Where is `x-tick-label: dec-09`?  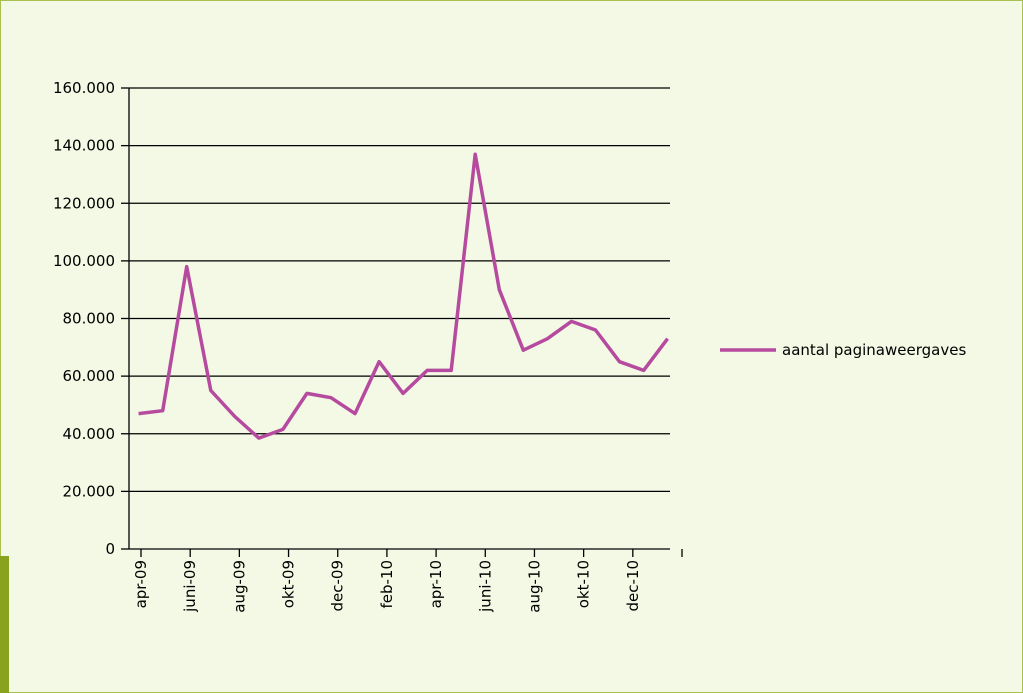 x-tick-label: dec-09 is located at coordinates (338, 586).